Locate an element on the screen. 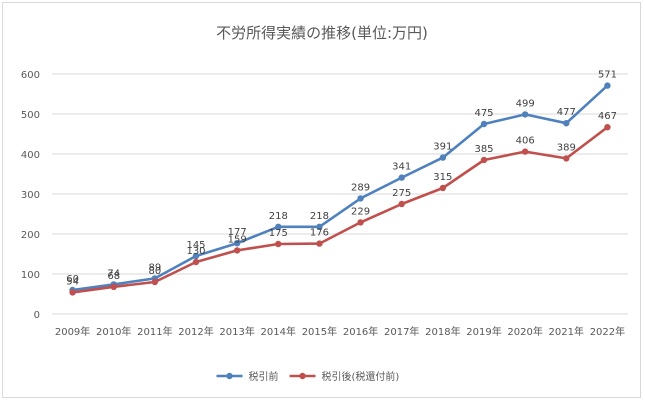 Image resolution: width=645 pixels, height=402 pixels. legend-item-2: 税引後(税還付前) is located at coordinates (344, 376).